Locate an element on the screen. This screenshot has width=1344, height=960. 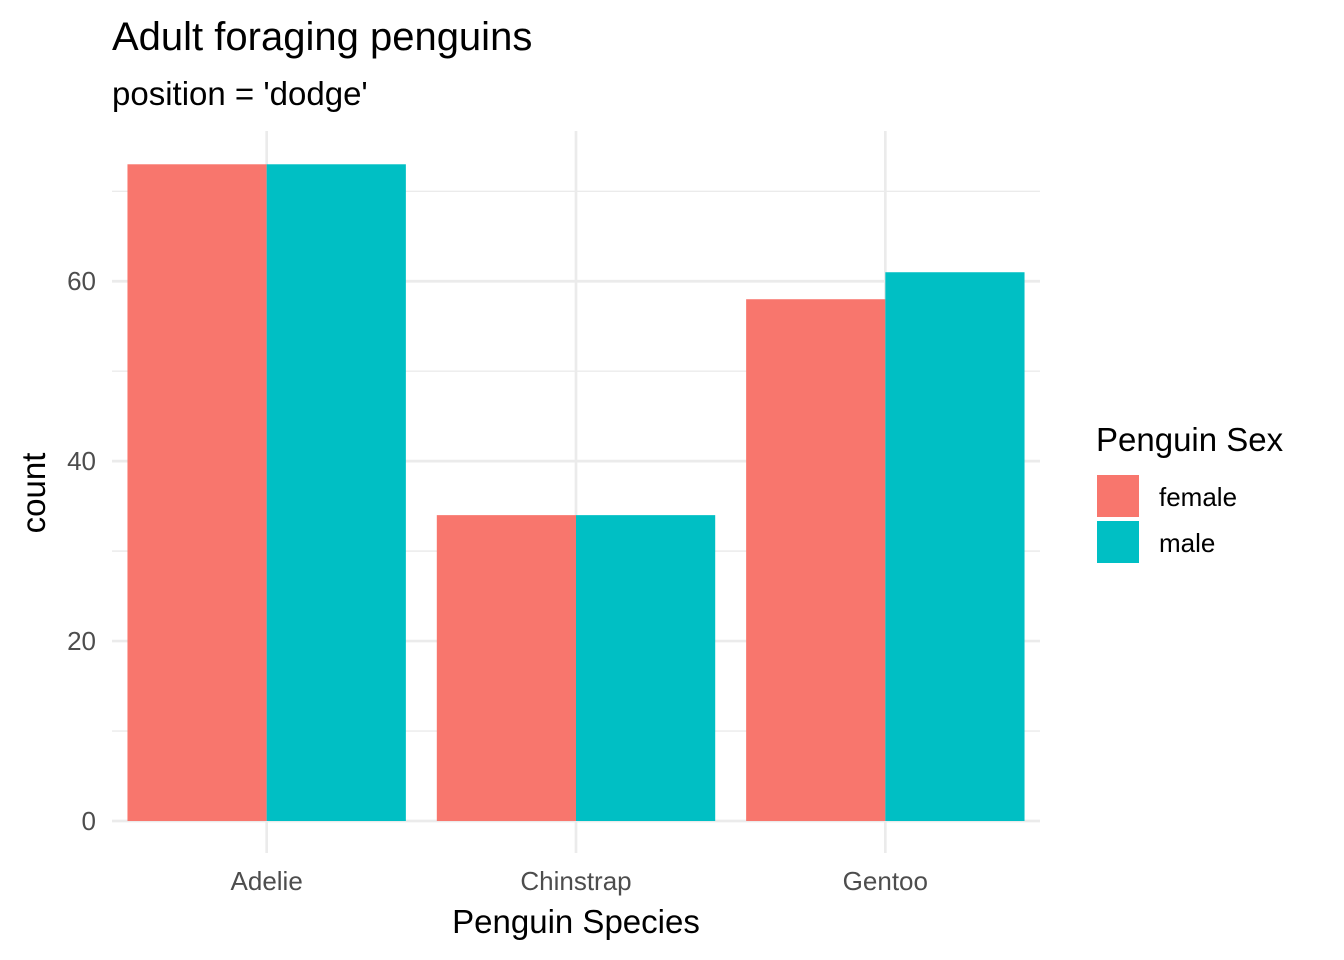
y-tick-label: 0 is located at coordinates (89, 821).